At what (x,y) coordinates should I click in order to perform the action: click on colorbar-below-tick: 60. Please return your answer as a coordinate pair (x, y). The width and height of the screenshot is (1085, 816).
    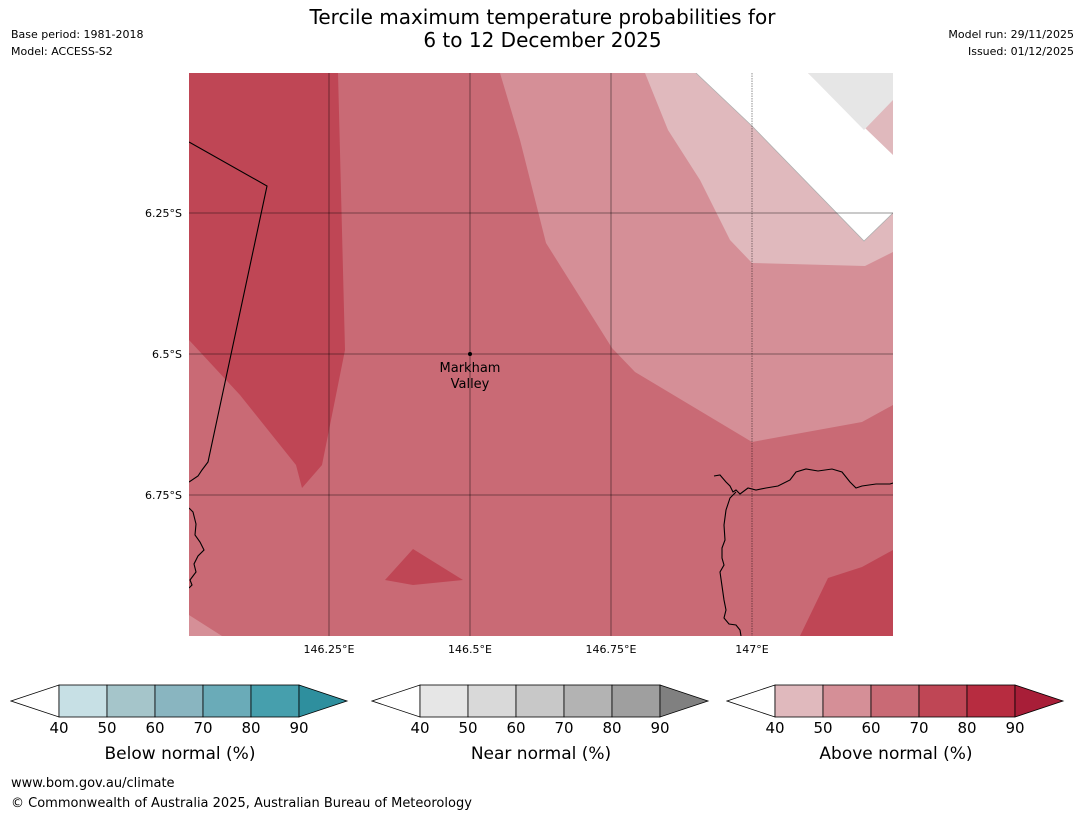
    Looking at the image, I should click on (155, 728).